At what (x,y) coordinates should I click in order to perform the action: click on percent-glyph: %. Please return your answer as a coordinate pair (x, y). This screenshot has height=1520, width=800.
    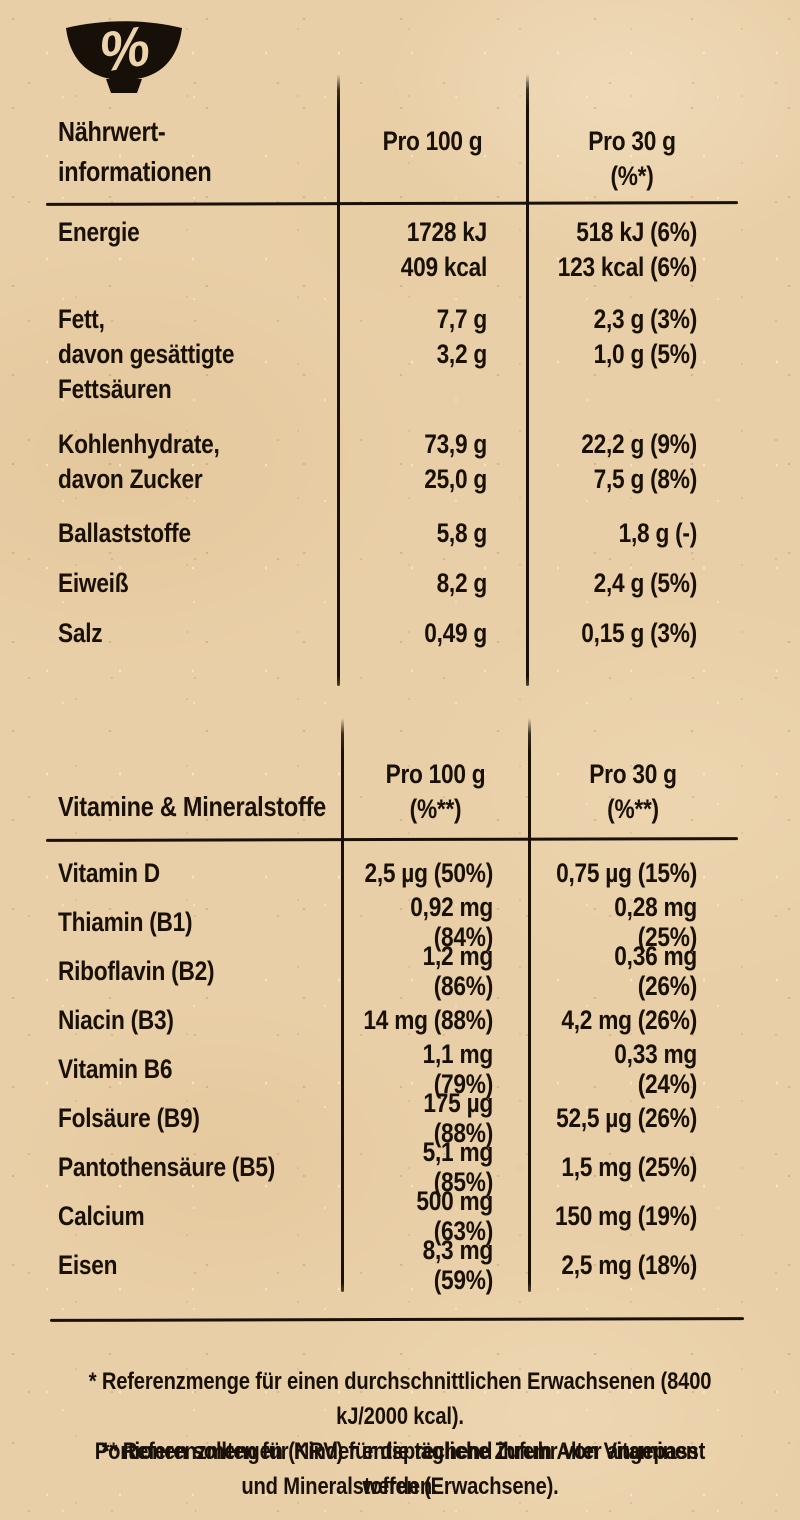
    Looking at the image, I should click on (124, 50).